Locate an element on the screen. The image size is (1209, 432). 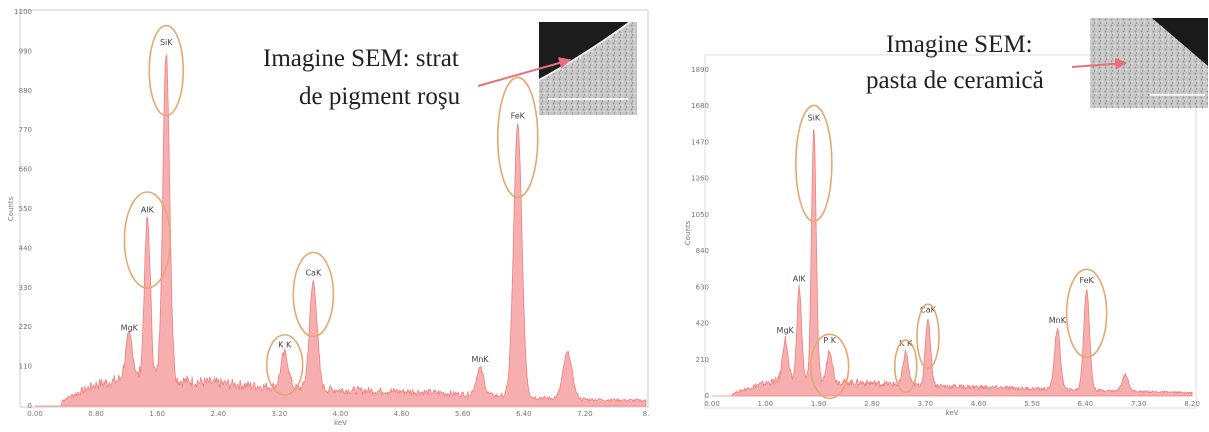
x-tick-label: 8.20 is located at coordinates (1192, 404).